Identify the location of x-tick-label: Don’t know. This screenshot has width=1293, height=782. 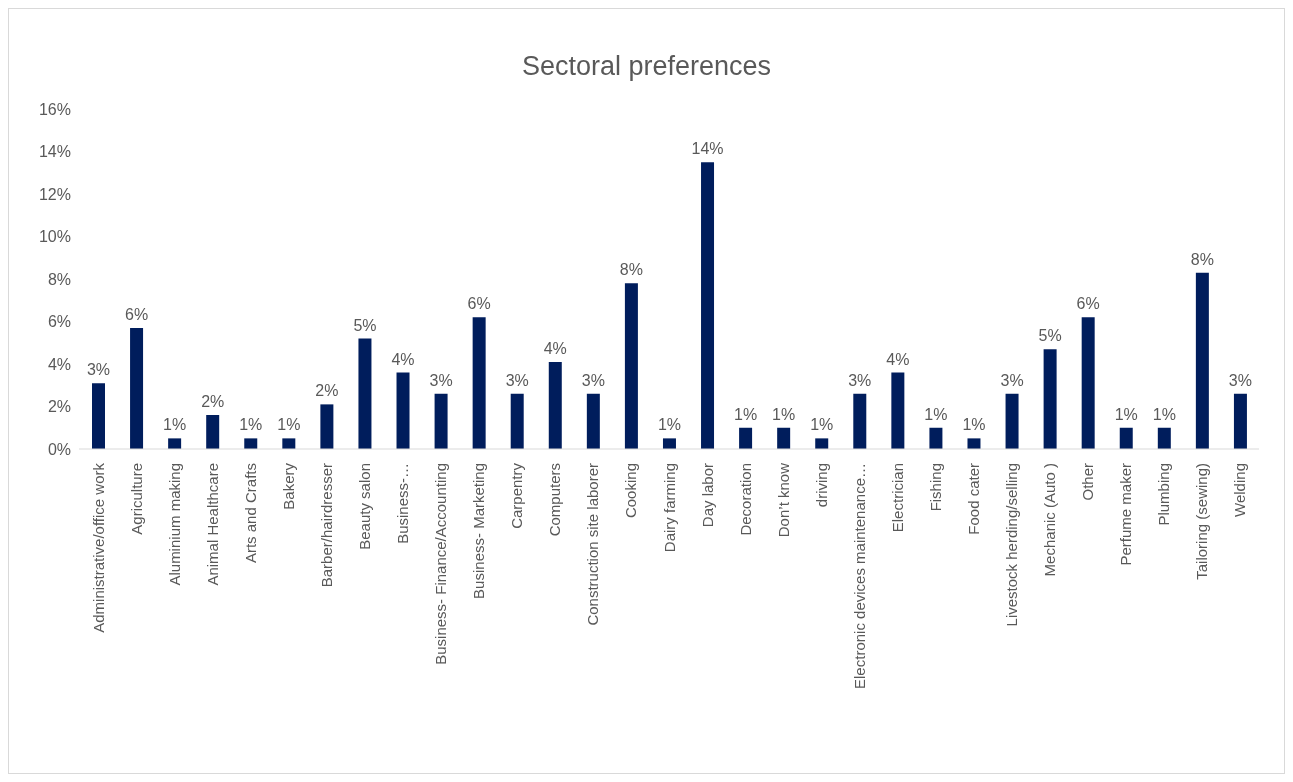
(783, 500).